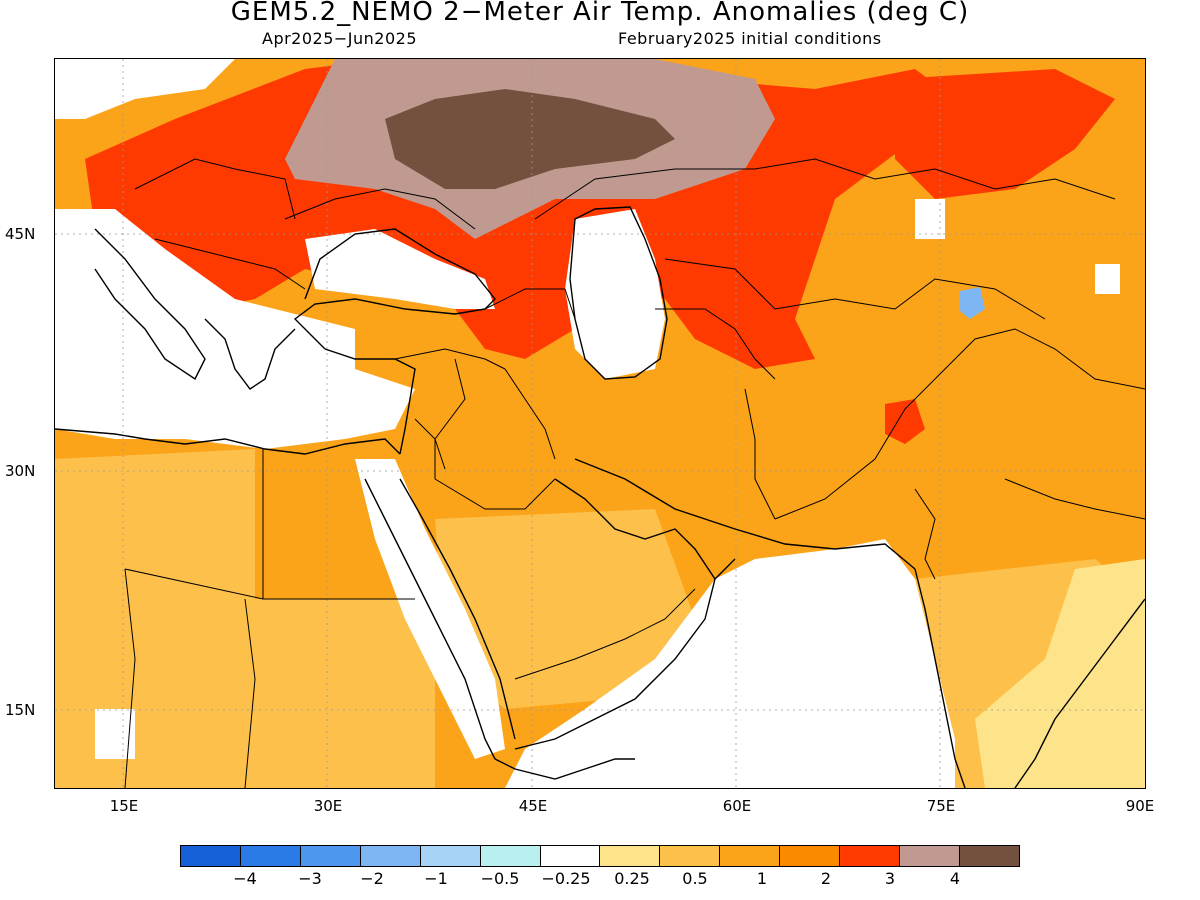 Image resolution: width=1200 pixels, height=900 pixels. Describe the element at coordinates (145, 89) in the screenshot. I see `neutral-region-north-edge` at that location.